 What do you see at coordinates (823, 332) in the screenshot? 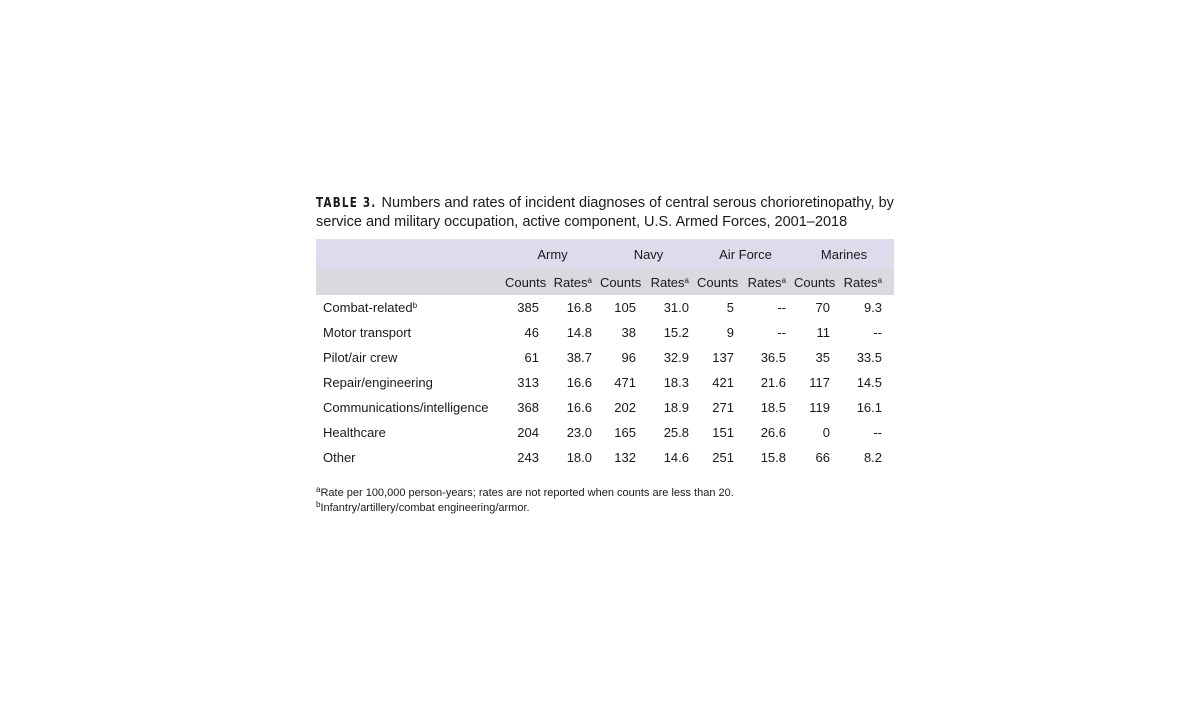
I see `count-cell: 11` at bounding box center [823, 332].